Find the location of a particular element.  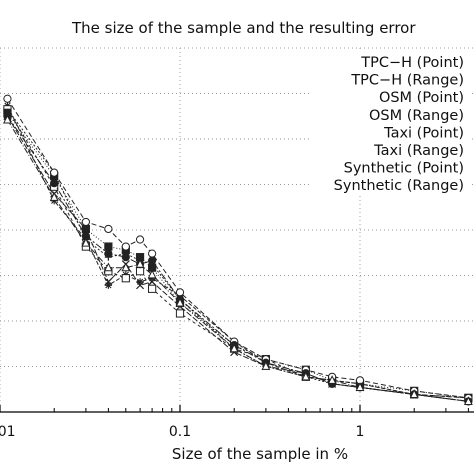

x-tick-label: 0.1 is located at coordinates (180, 432).